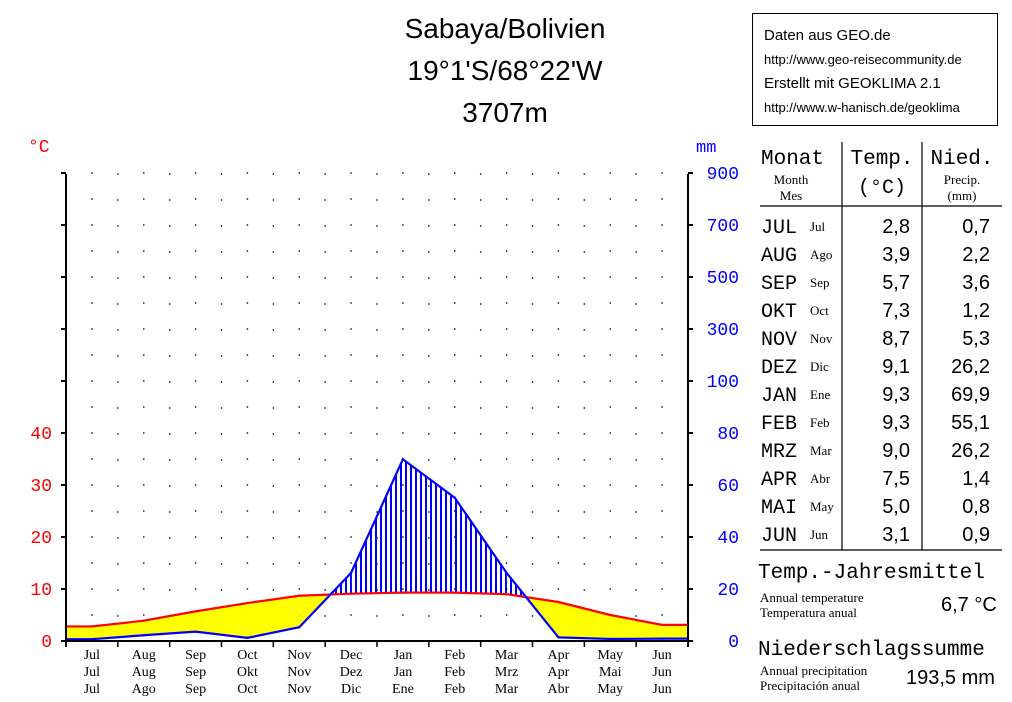 The image size is (1012, 702). What do you see at coordinates (976, 339) in the screenshot?
I see `table-prec-value: 5,3` at bounding box center [976, 339].